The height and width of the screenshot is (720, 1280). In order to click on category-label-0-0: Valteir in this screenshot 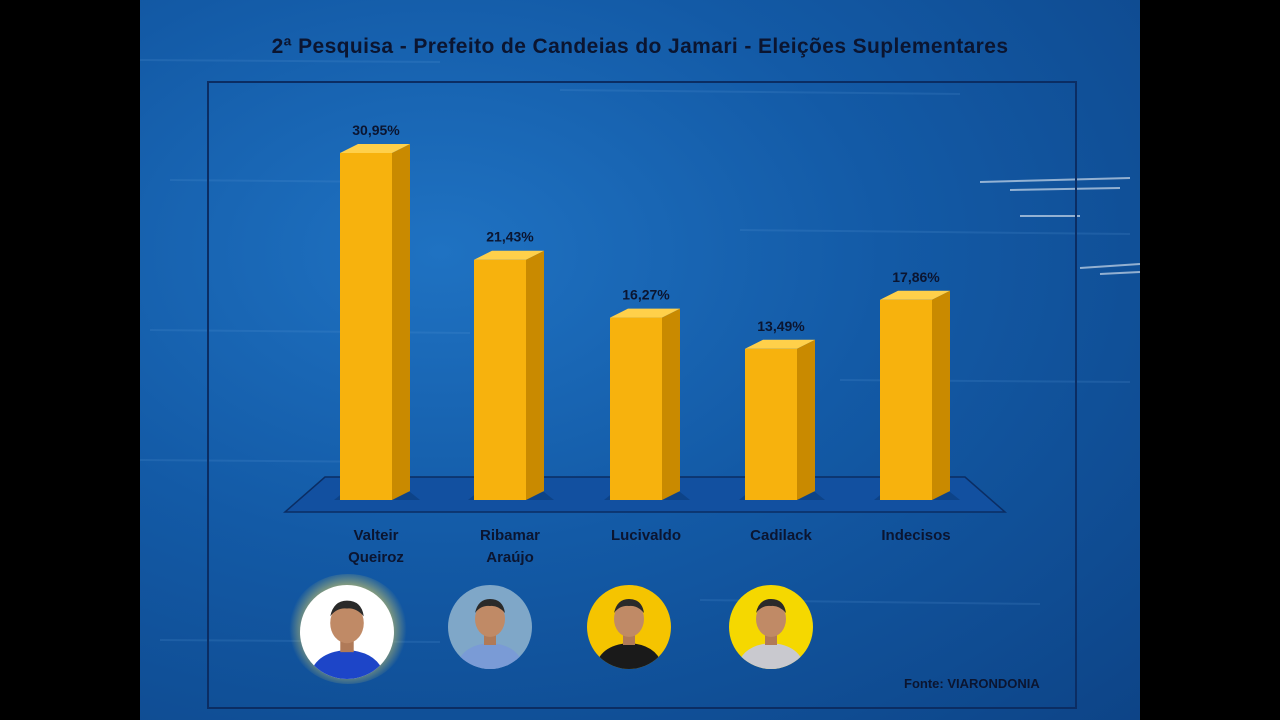, I will do `click(375, 535)`.